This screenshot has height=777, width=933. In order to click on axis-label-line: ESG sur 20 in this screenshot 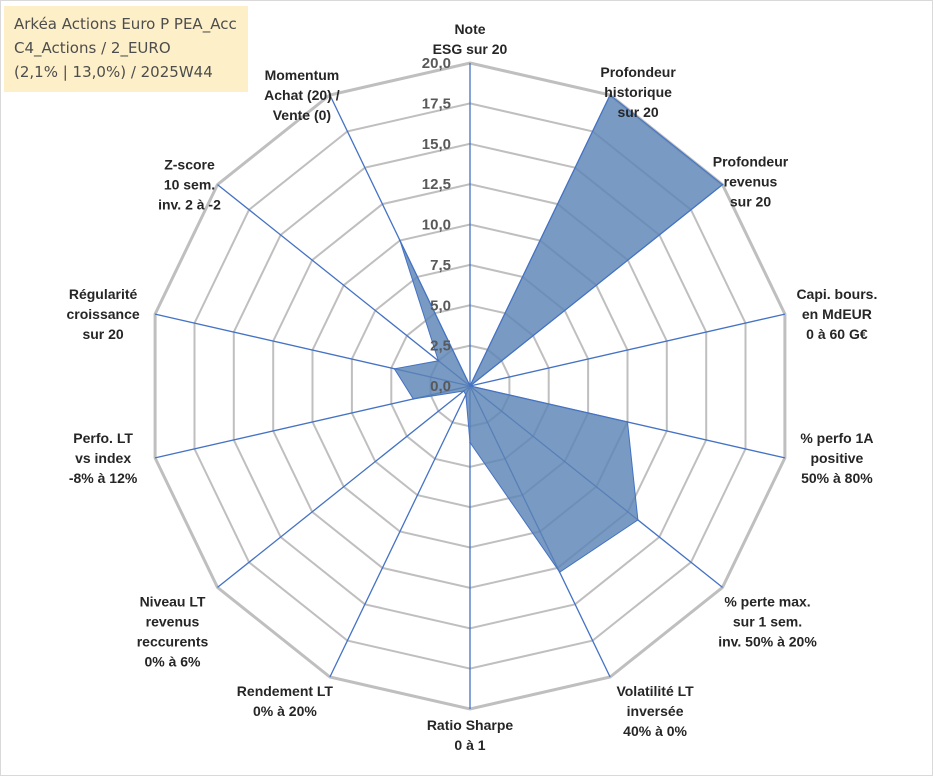, I will do `click(470, 49)`.